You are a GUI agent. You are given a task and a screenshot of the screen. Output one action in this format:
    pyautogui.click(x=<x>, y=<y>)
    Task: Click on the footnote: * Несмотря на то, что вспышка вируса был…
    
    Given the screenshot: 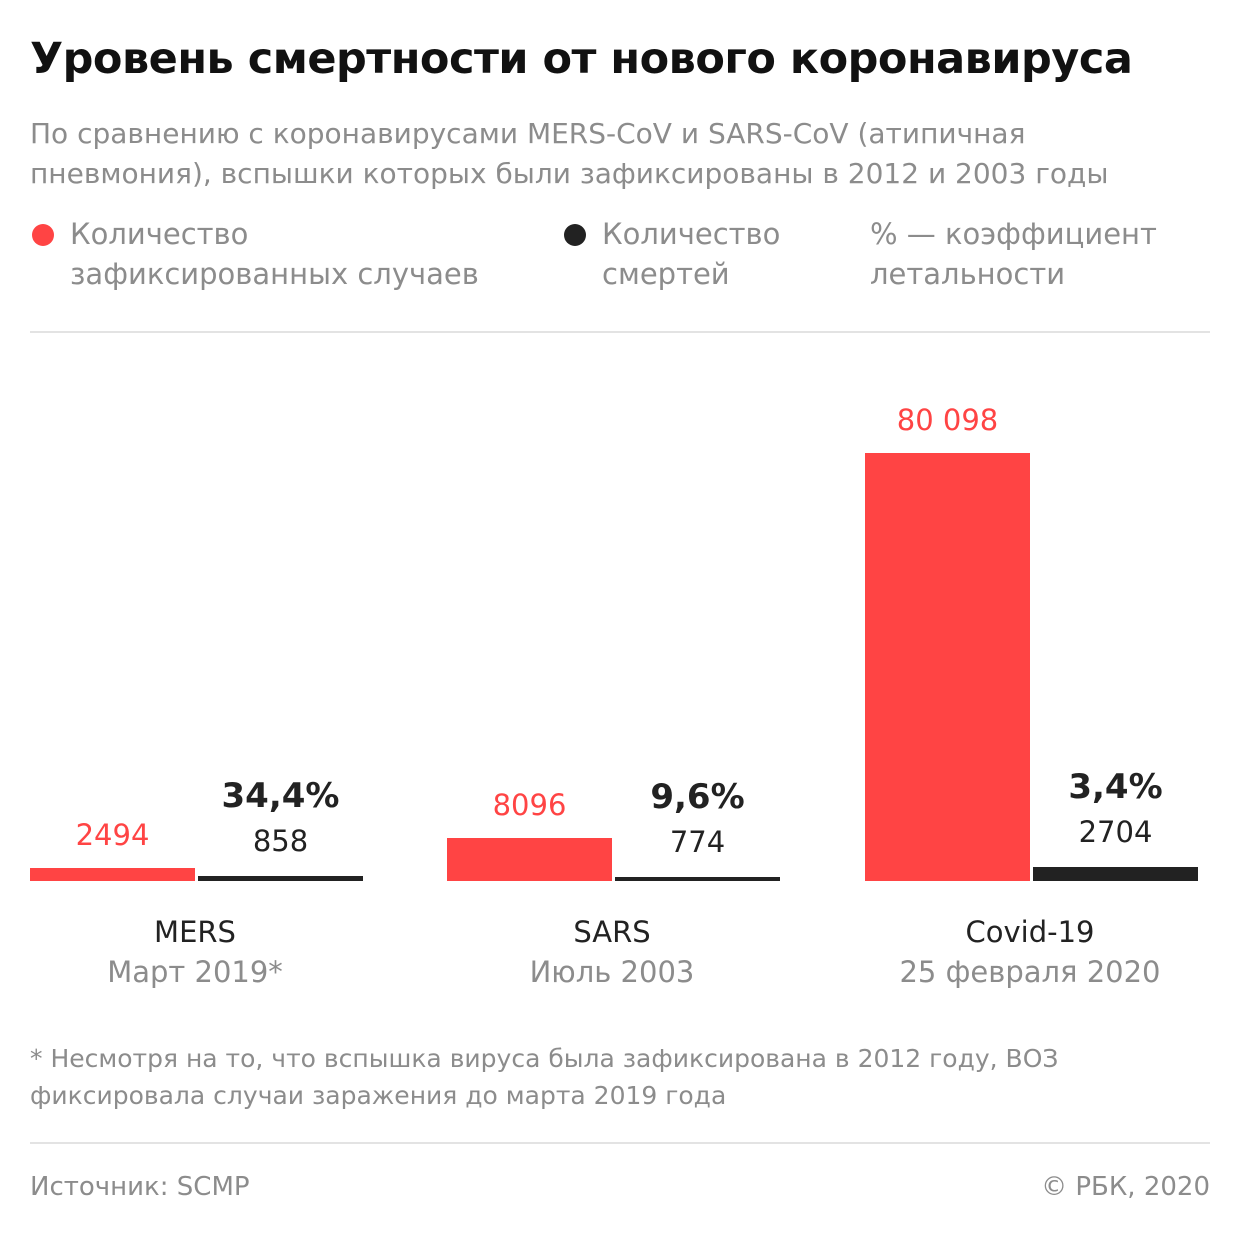 What is the action you would take?
    pyautogui.click(x=544, y=1077)
    